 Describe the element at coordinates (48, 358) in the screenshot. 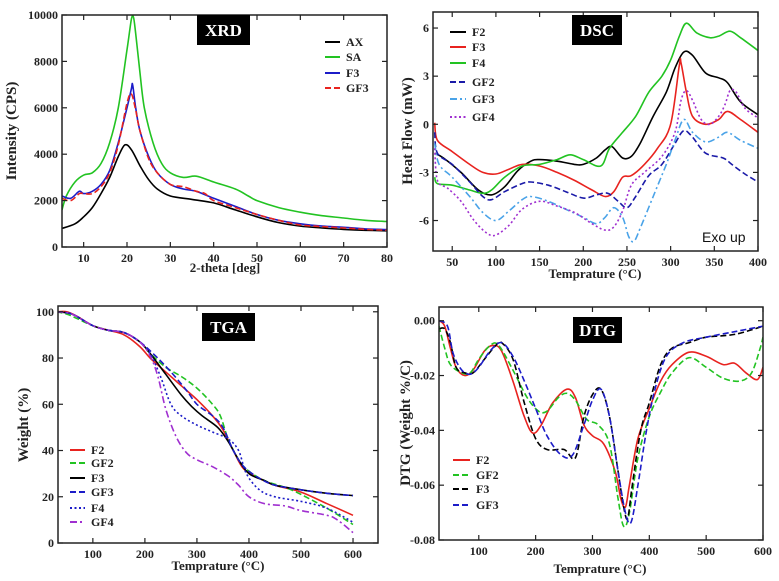

I see `y-tick-label: 80` at that location.